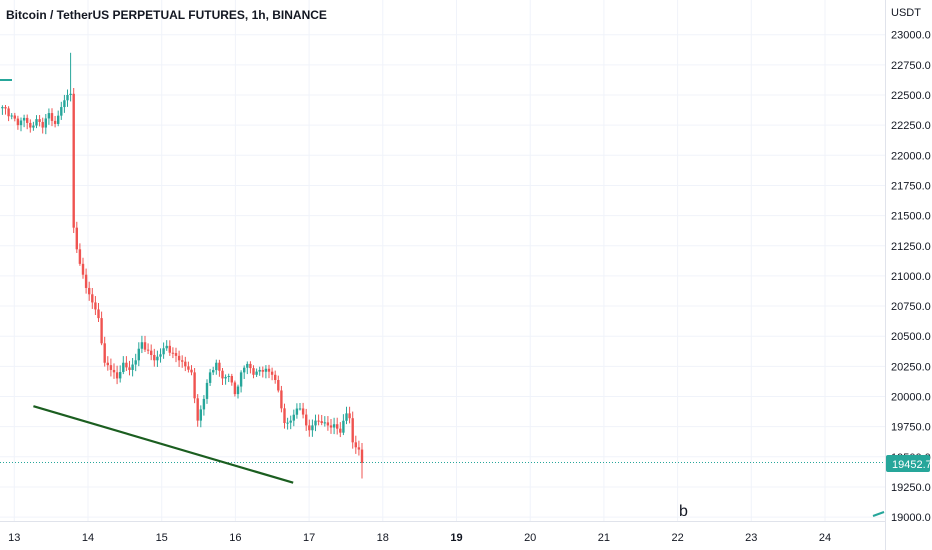  Describe the element at coordinates (456, 538) in the screenshot. I see `x-tick-label: 19` at that location.